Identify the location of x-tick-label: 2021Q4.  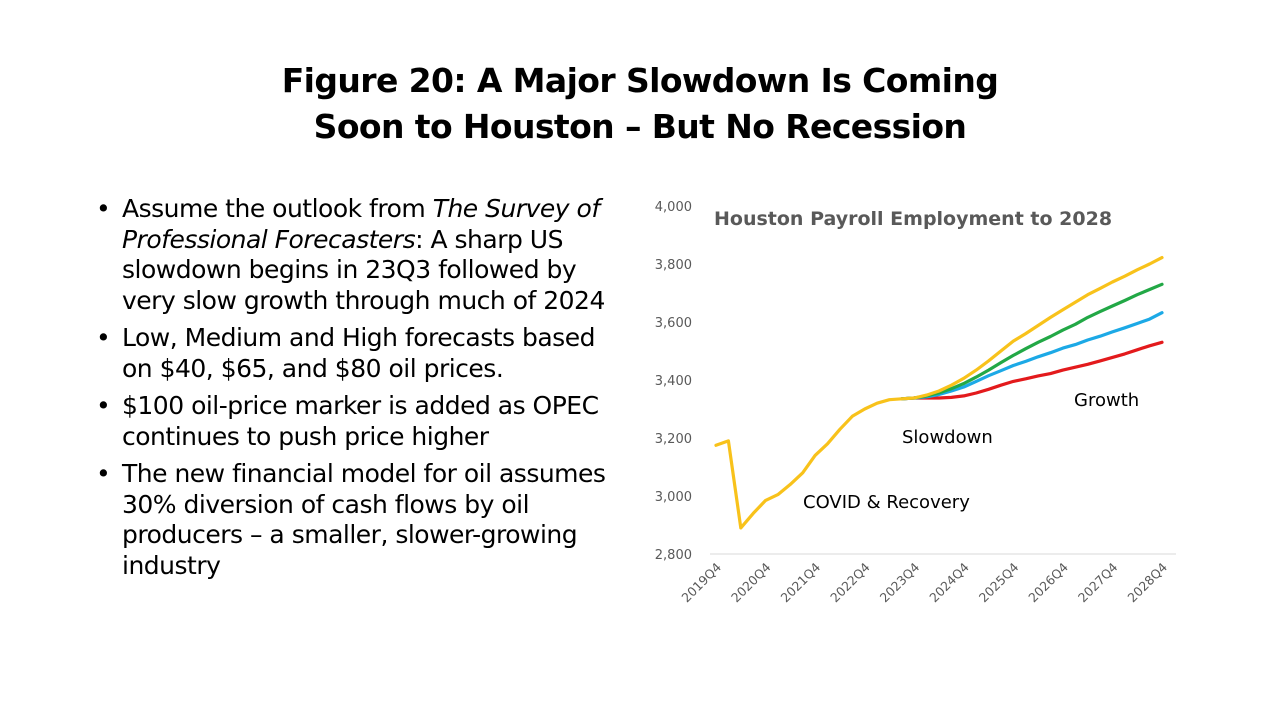
(801, 582).